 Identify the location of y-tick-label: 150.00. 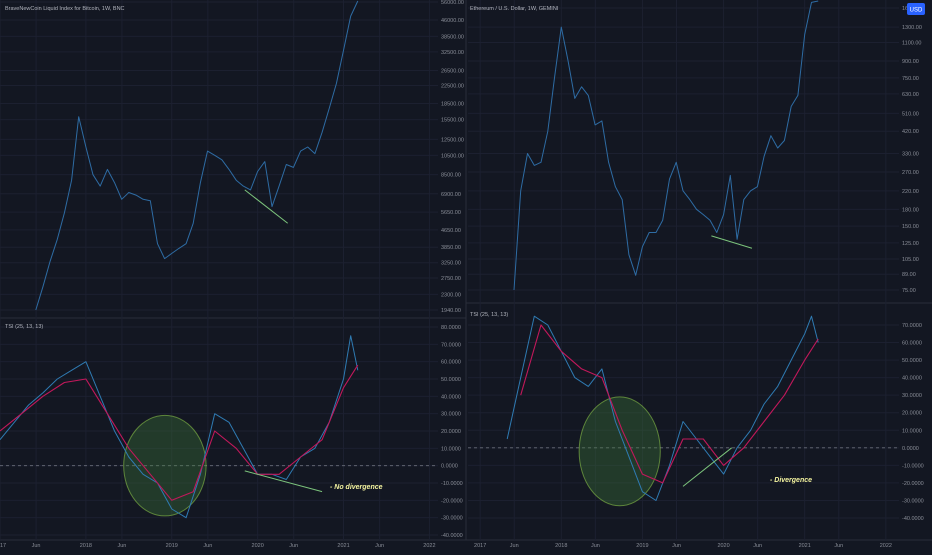
(910, 227).